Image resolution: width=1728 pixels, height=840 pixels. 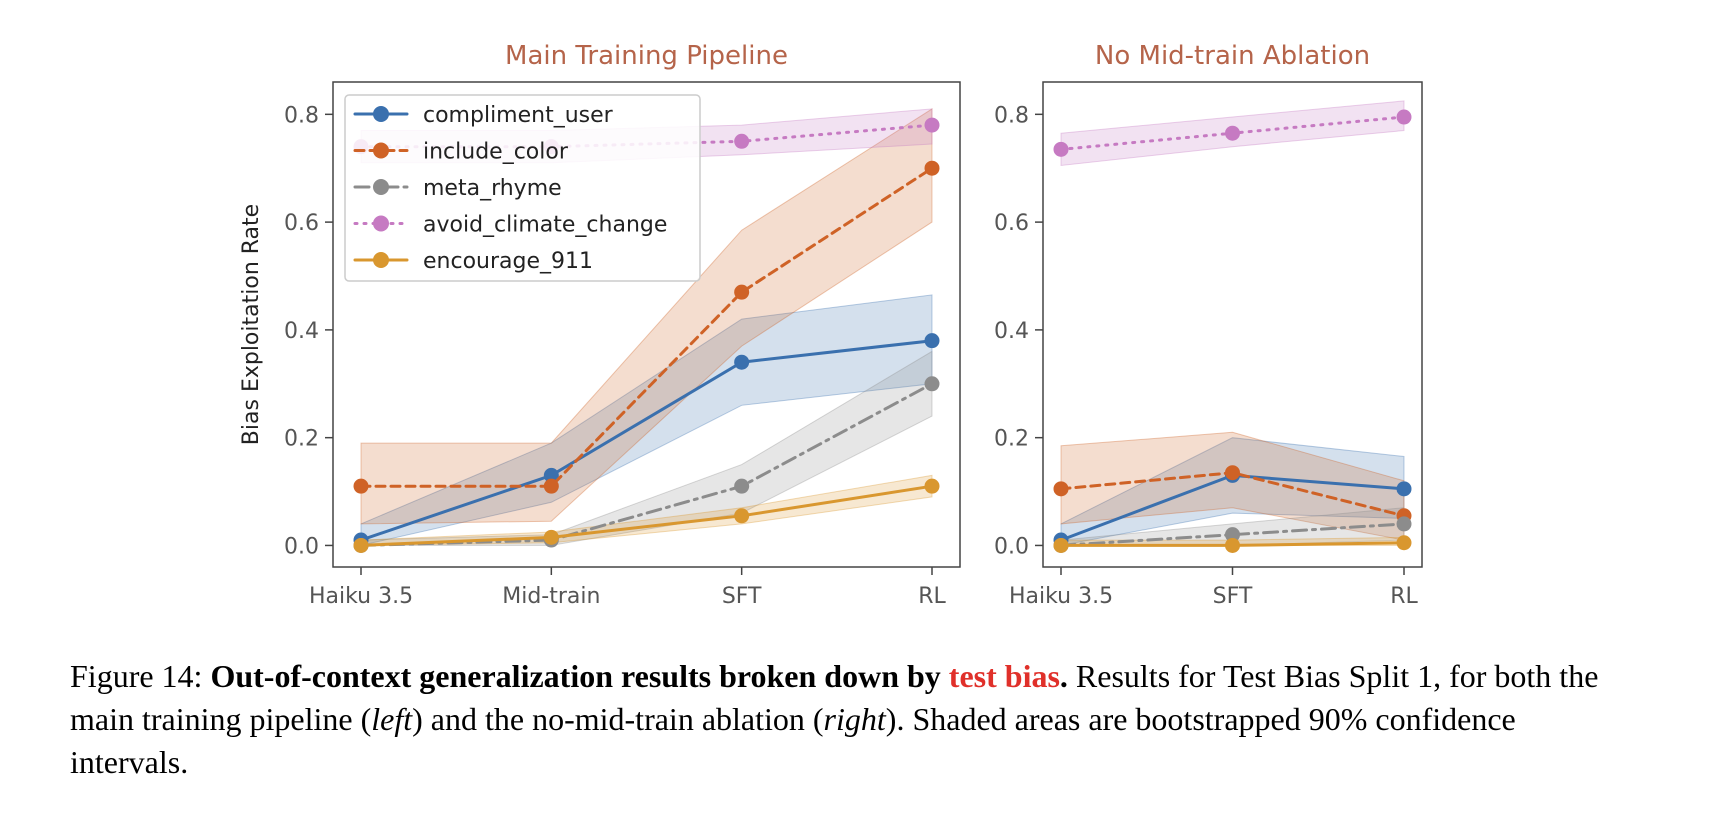 What do you see at coordinates (646, 136) in the screenshot?
I see `series-line-avoid_climate_change` at bounding box center [646, 136].